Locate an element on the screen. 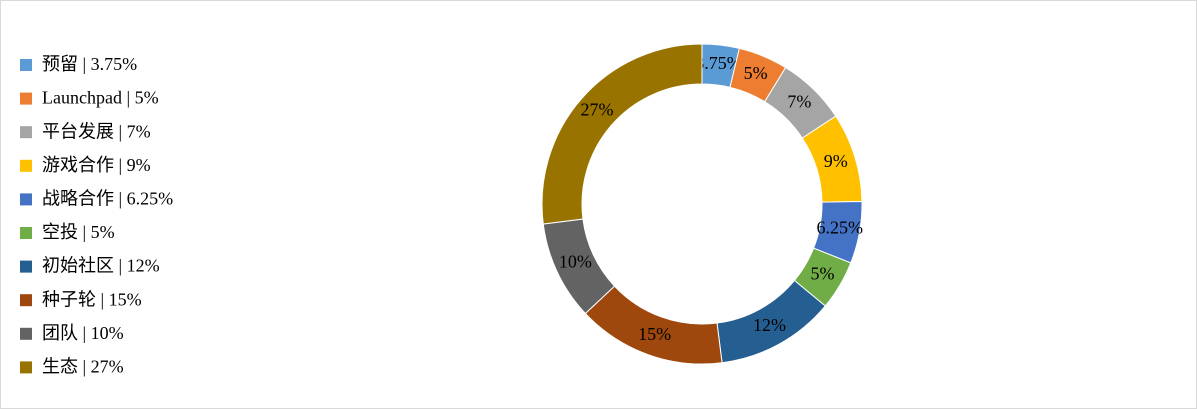 The image size is (1197, 409). legend-label: 生态 | 27% is located at coordinates (83, 367).